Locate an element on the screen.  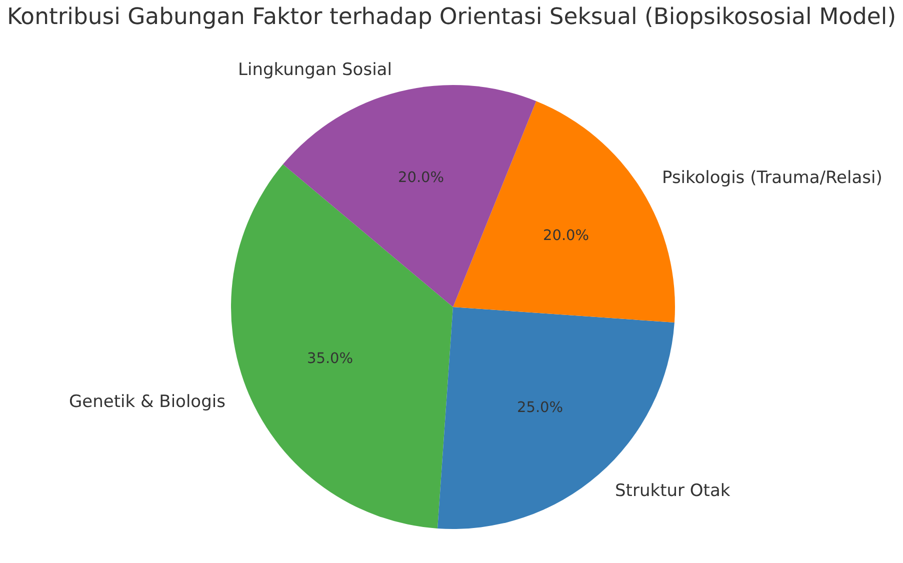
slice-label: Lingkungan Sosial is located at coordinates (315, 70).